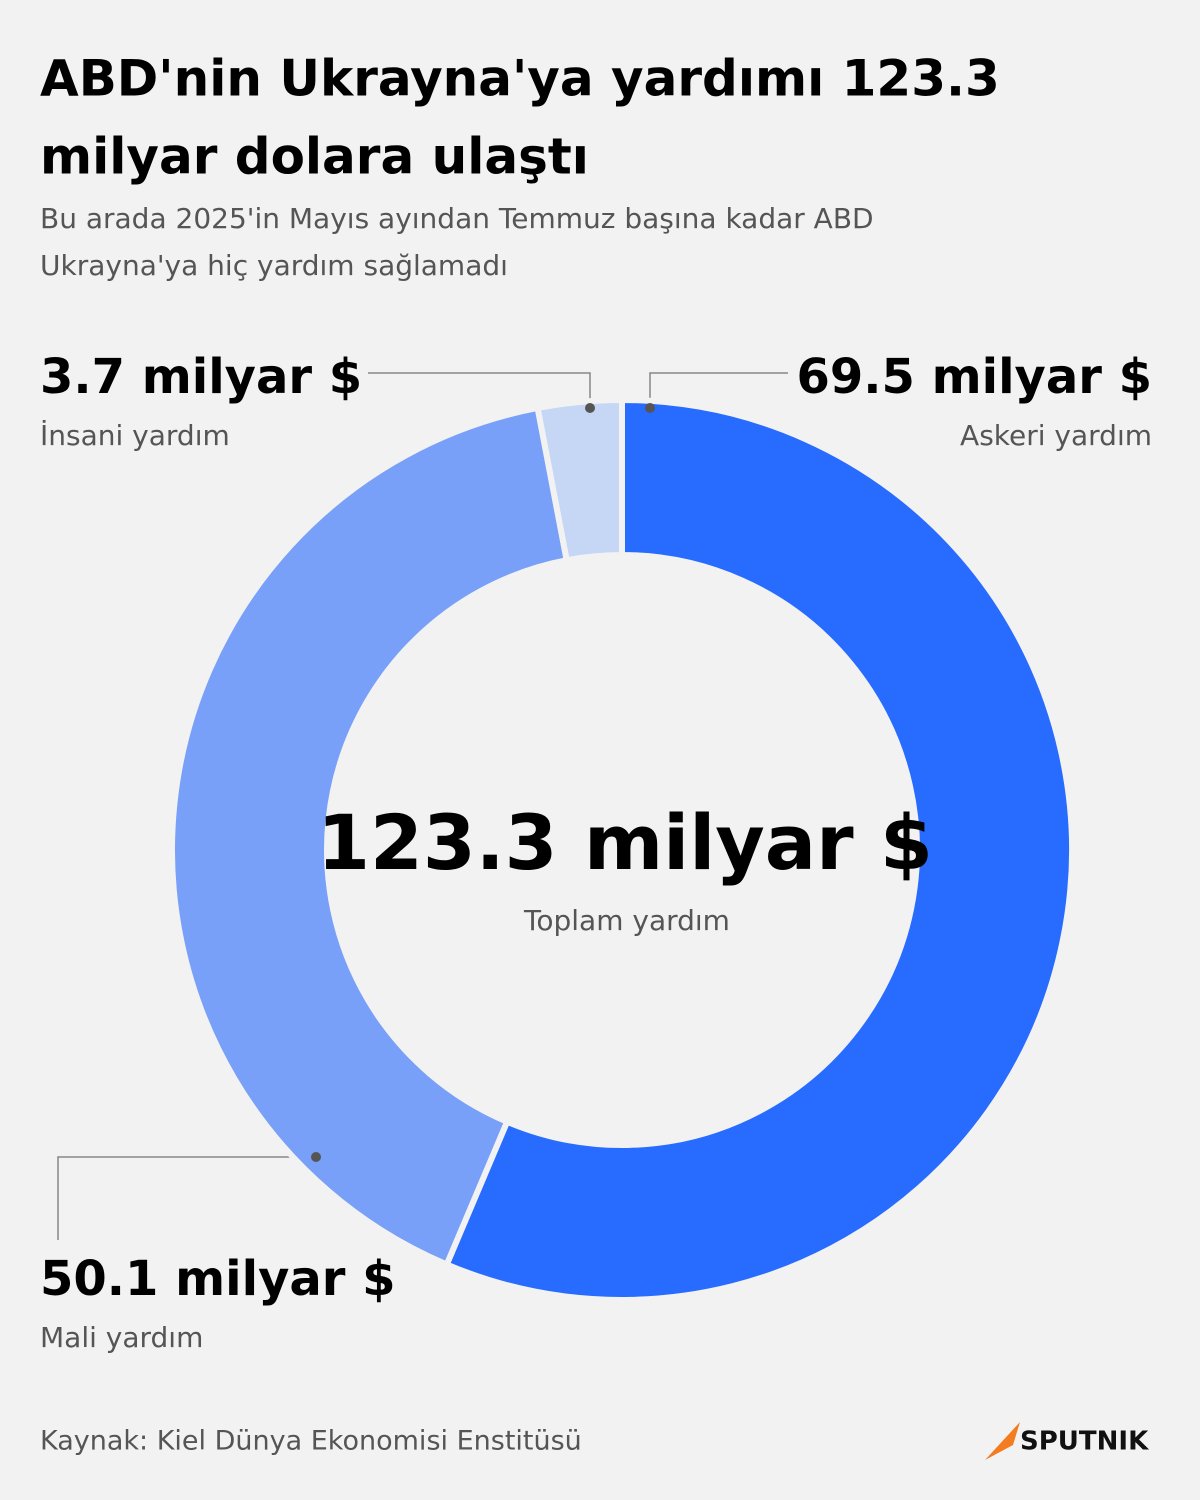 The height and width of the screenshot is (1500, 1200). I want to click on chart-title: ABD'nin Ukrayna'ya yardımı 123.3, so click(520, 79).